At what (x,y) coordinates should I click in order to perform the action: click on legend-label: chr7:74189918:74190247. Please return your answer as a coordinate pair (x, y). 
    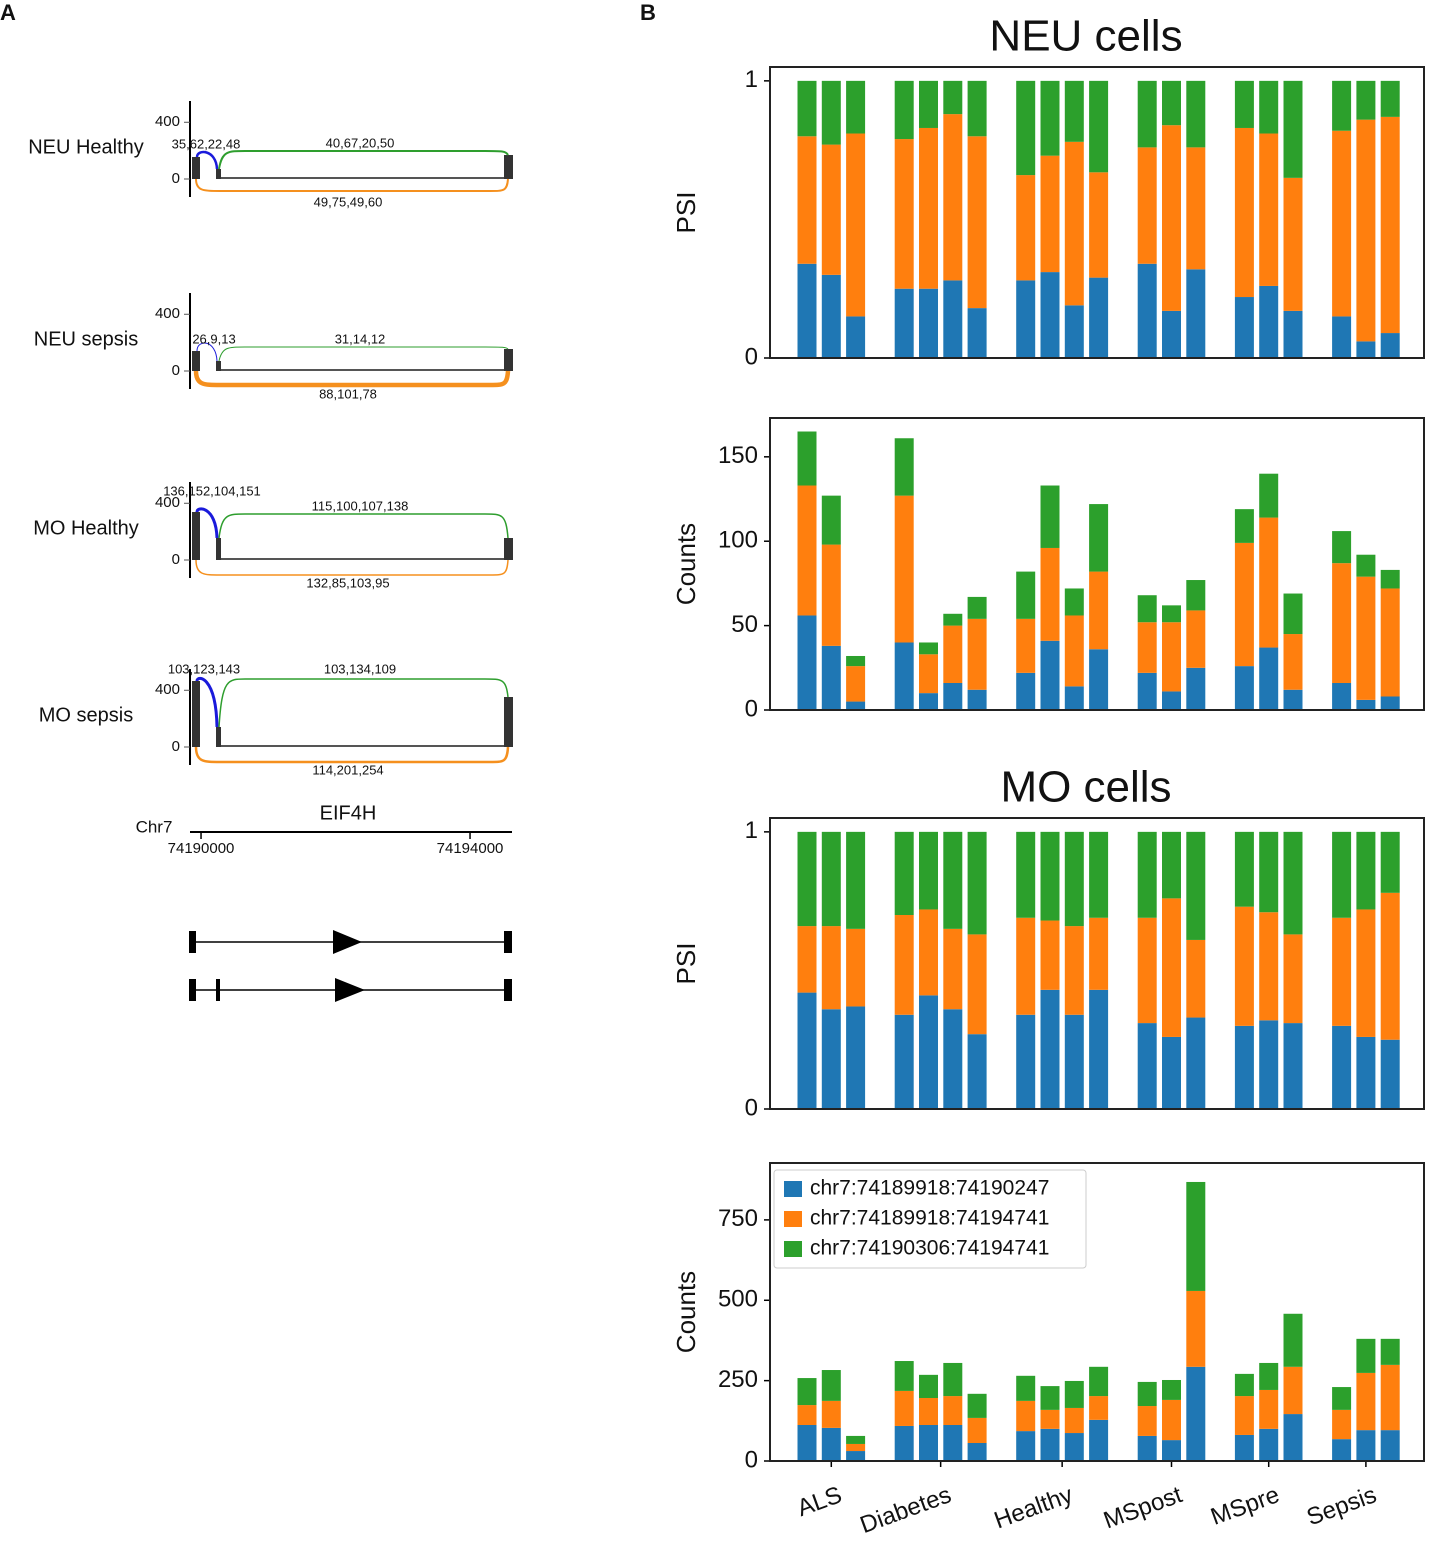
    Looking at the image, I should click on (929, 1188).